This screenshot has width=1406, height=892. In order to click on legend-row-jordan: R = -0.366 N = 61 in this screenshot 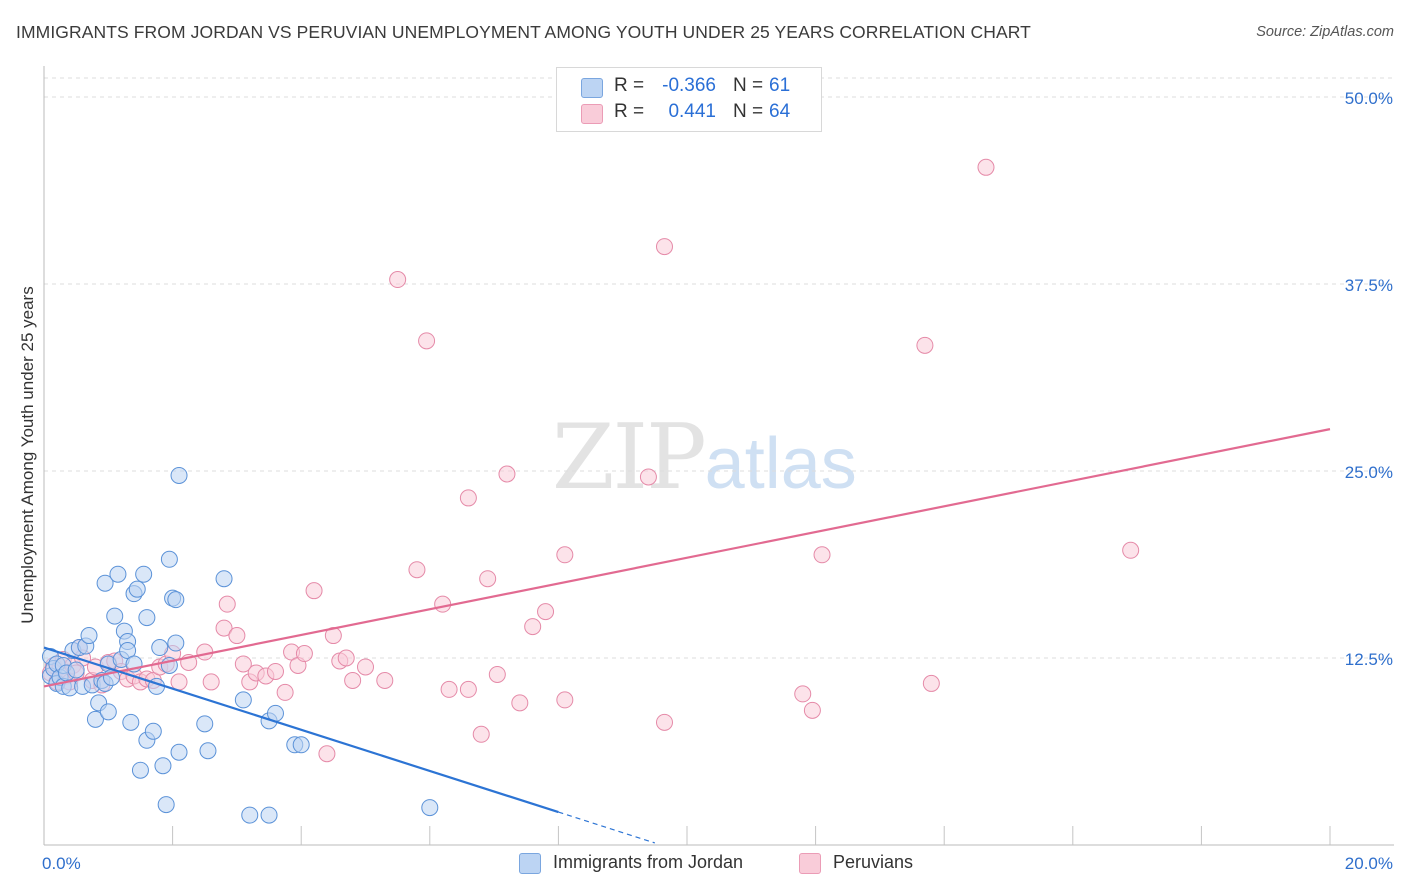, I will do `click(689, 88)`.